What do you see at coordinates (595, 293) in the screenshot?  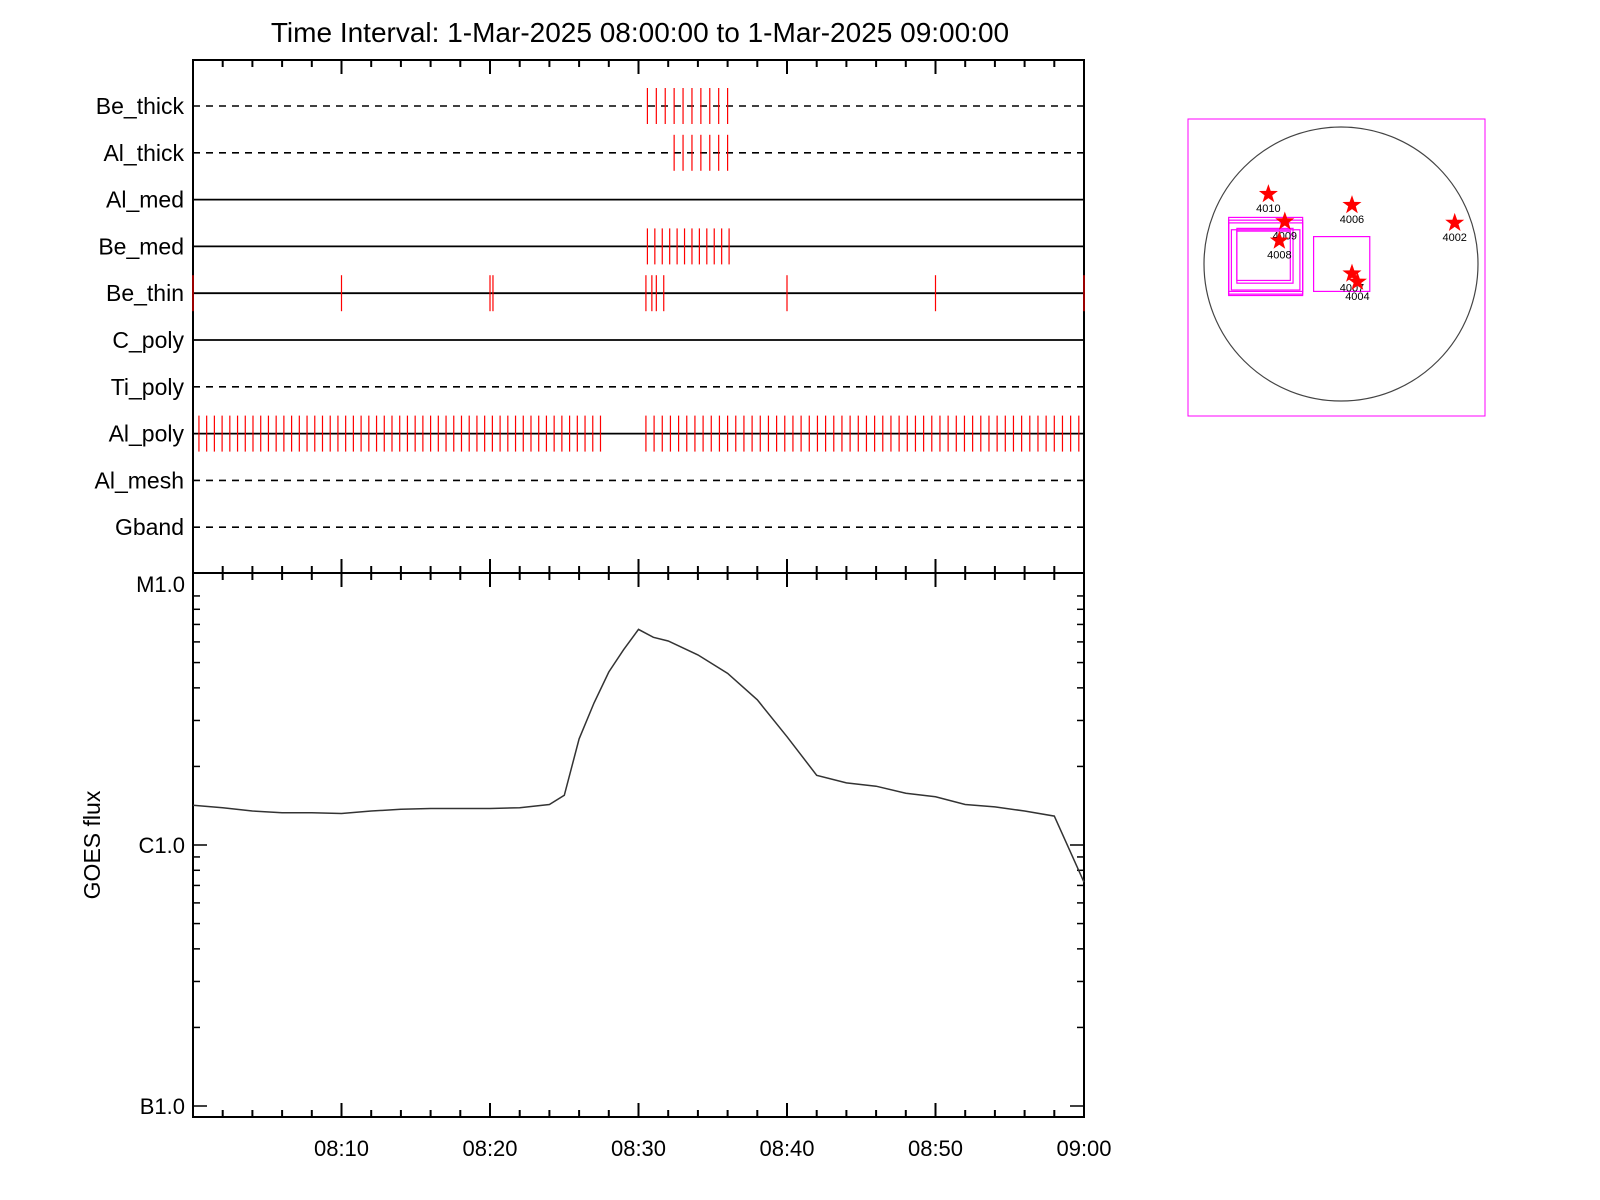 I see `filter-row-be_thin: Be_thin` at bounding box center [595, 293].